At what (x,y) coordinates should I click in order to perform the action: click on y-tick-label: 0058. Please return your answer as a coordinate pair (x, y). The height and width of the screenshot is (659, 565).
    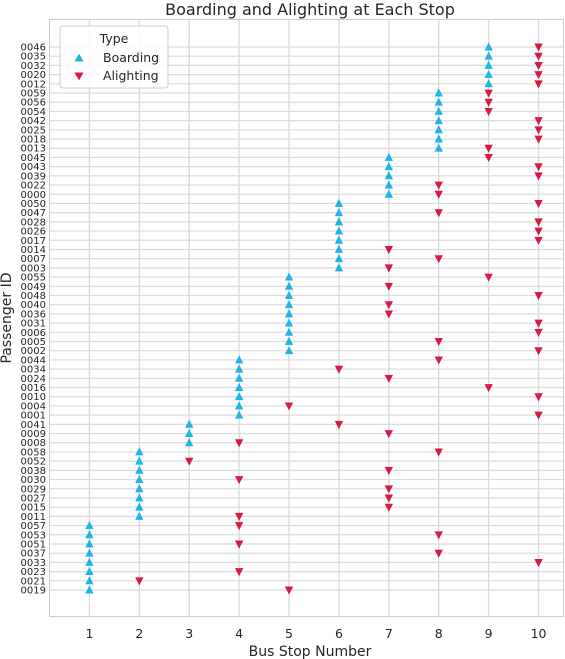
    Looking at the image, I should click on (33, 452).